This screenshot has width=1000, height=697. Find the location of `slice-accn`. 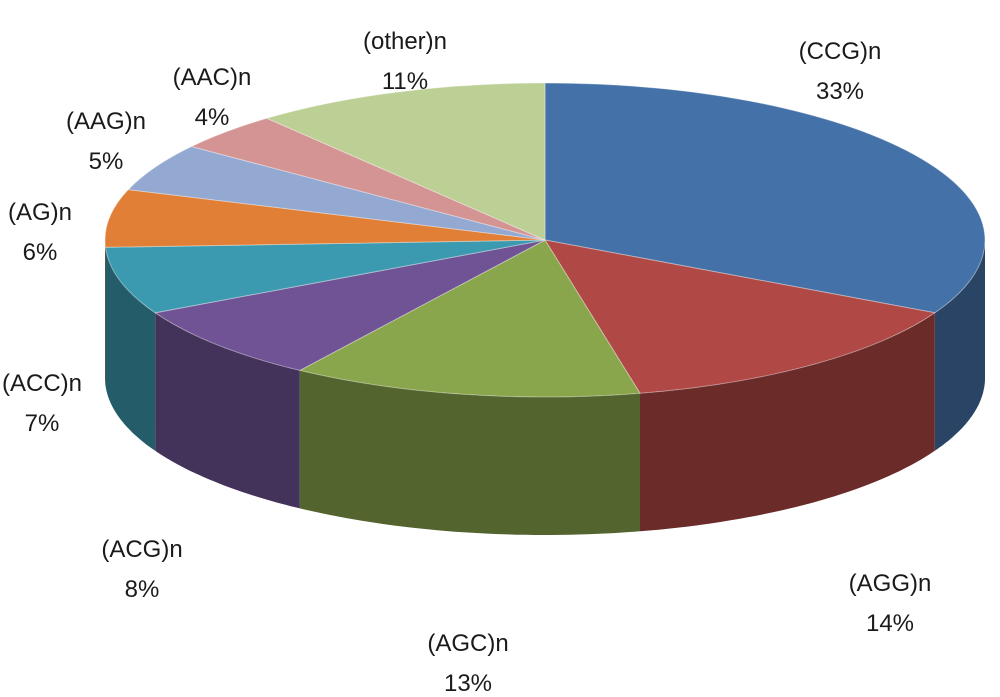

slice-accn is located at coordinates (325, 276).